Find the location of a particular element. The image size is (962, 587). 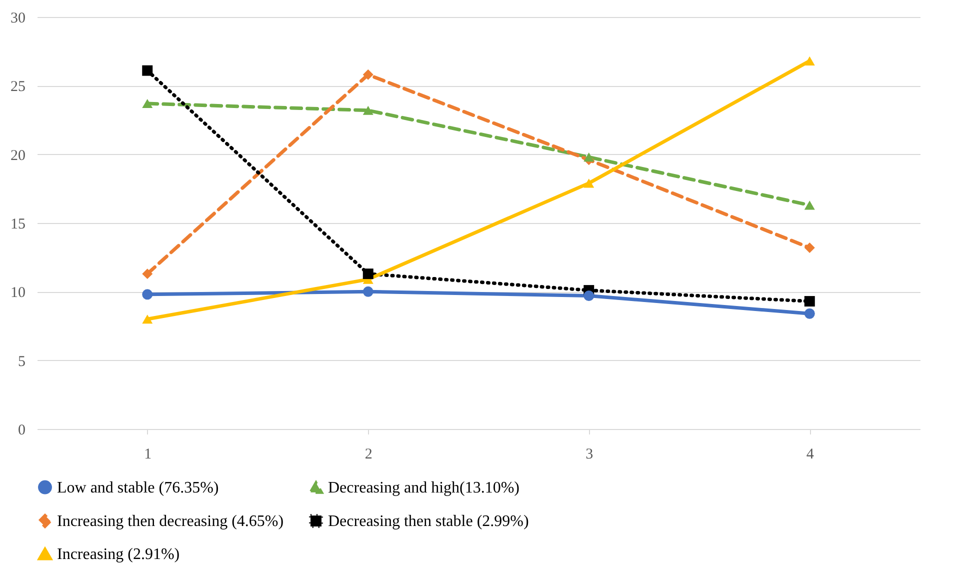

legend-label: Low and stable (76.35%) is located at coordinates (138, 487).